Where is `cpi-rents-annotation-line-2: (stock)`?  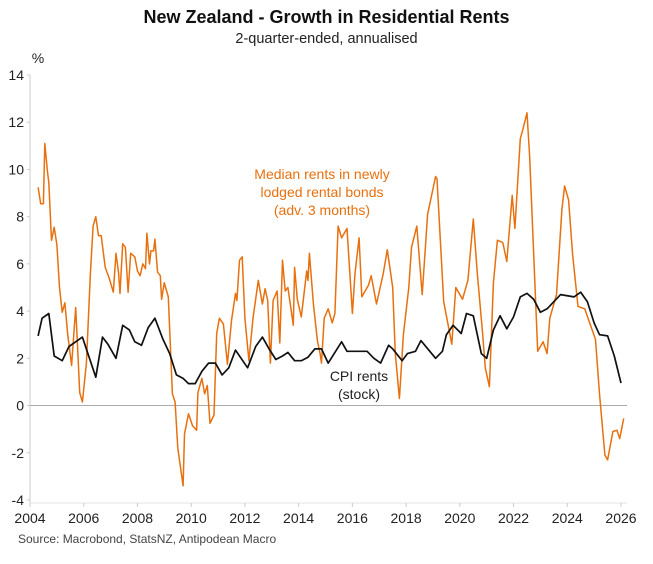 cpi-rents-annotation-line-2: (stock) is located at coordinates (359, 394).